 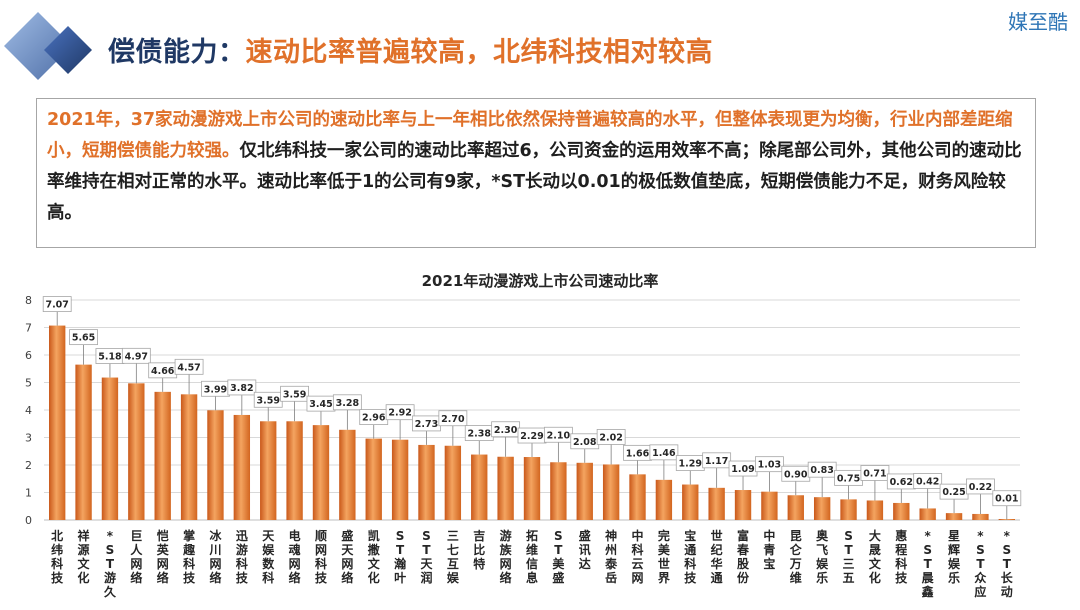 What do you see at coordinates (532, 556) in the screenshot?
I see `category-label: 拓维信息` at bounding box center [532, 556].